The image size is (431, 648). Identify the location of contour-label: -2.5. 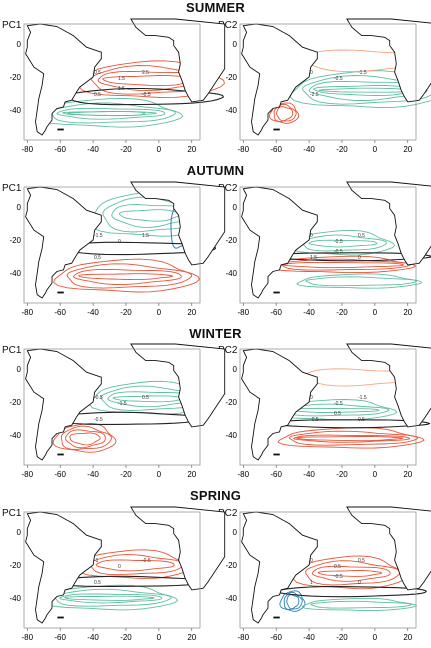
(314, 95).